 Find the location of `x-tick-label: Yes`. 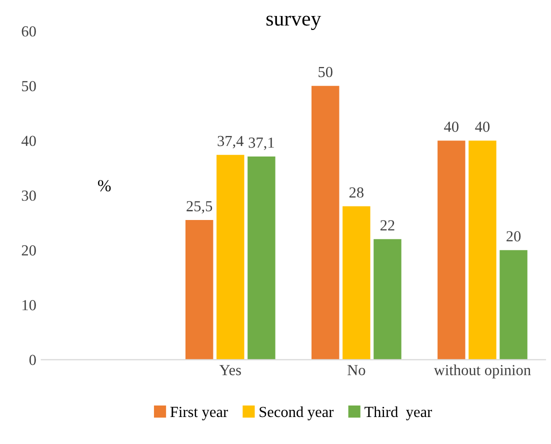

x-tick-label: Yes is located at coordinates (230, 370).